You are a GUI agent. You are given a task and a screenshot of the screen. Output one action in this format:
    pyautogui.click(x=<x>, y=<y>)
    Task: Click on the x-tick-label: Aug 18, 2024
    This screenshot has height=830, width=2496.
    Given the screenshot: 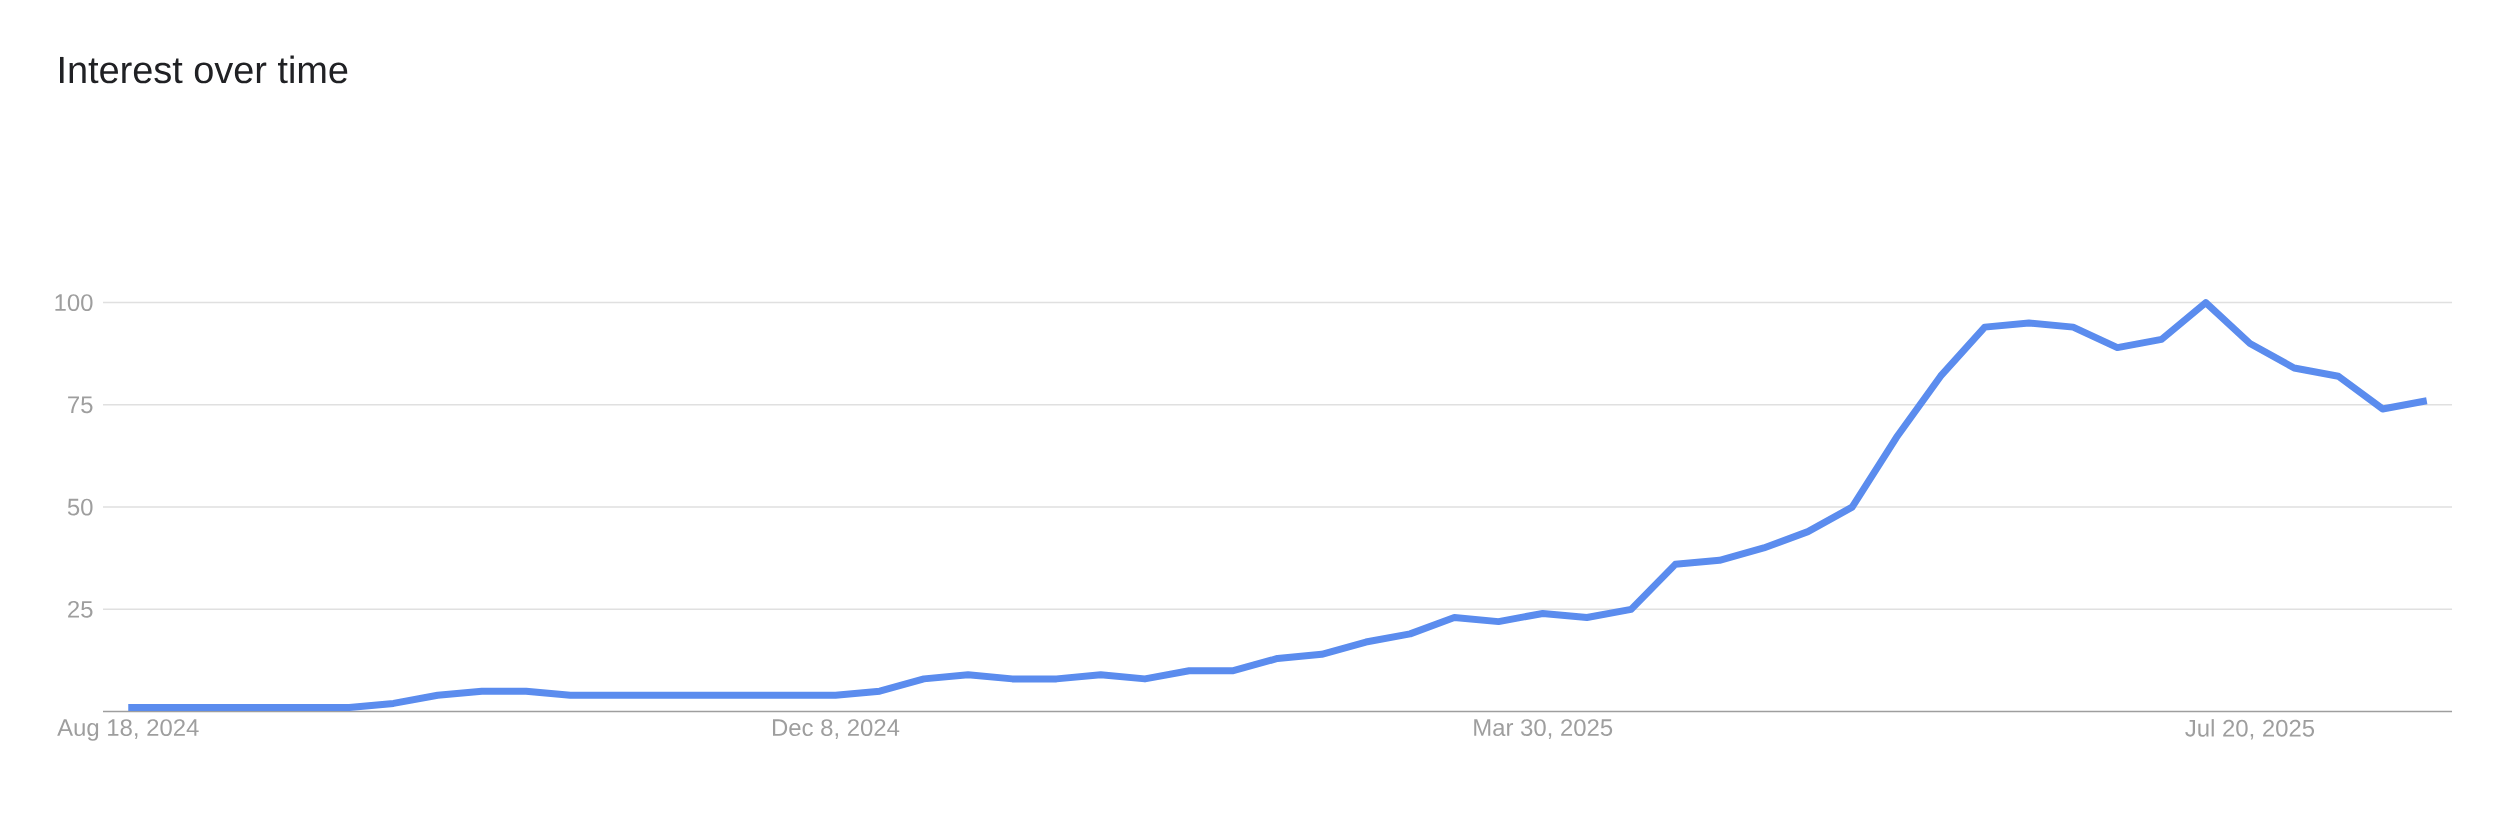 What is the action you would take?
    pyautogui.click(x=128, y=730)
    